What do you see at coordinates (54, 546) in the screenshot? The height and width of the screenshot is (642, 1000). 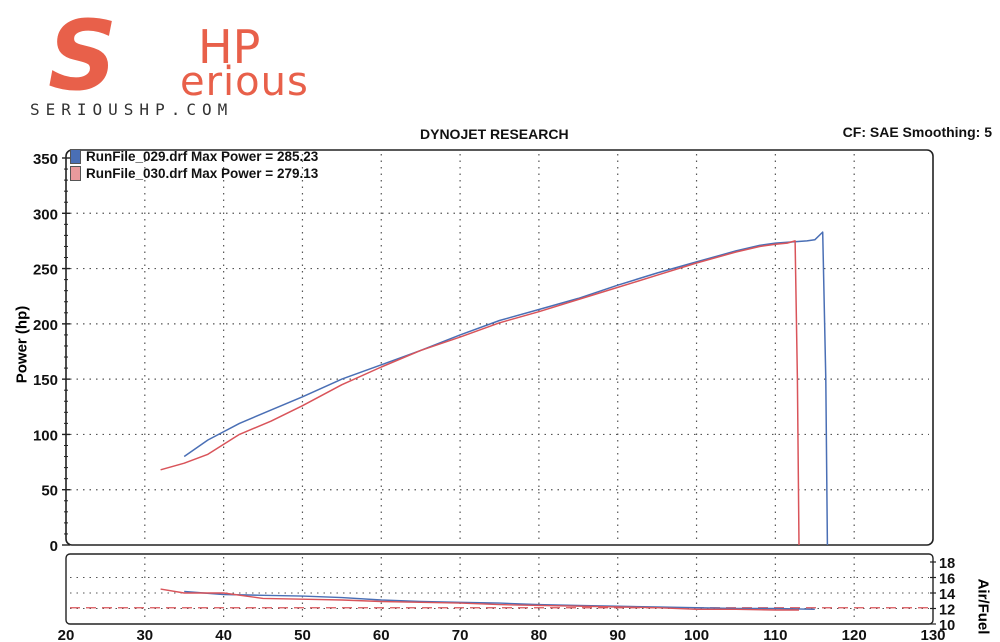 I see `power-y-tick-label: 0` at bounding box center [54, 546].